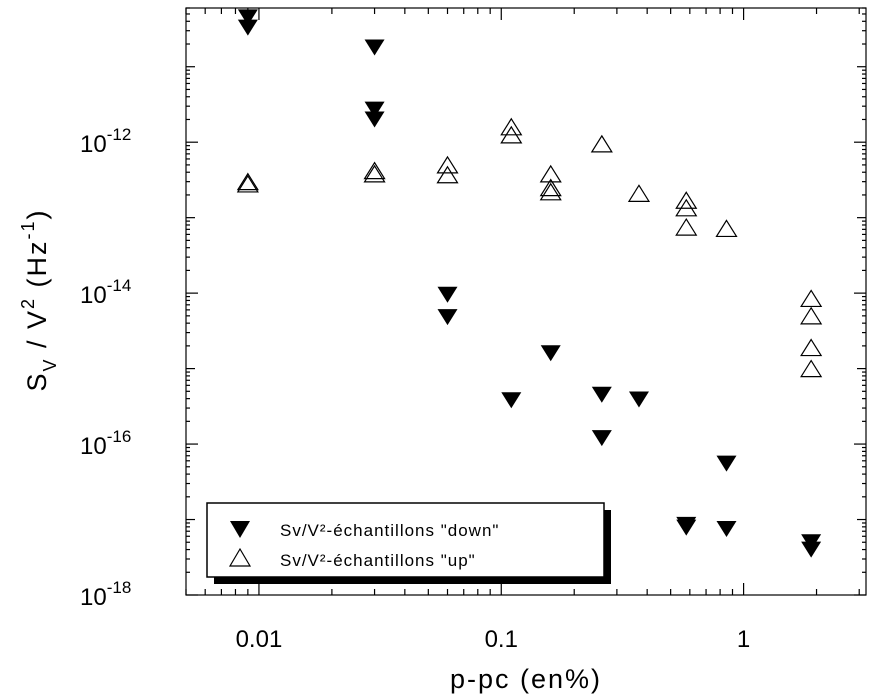 The height and width of the screenshot is (697, 870). I want to click on legend-marker-down, so click(240, 529).